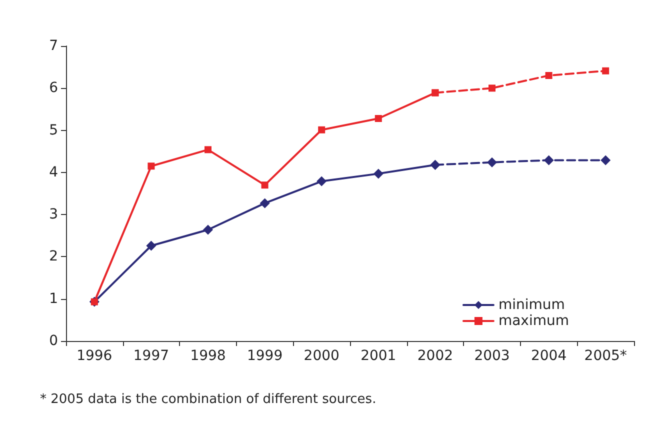  I want to click on legend-label: maximum, so click(534, 321).